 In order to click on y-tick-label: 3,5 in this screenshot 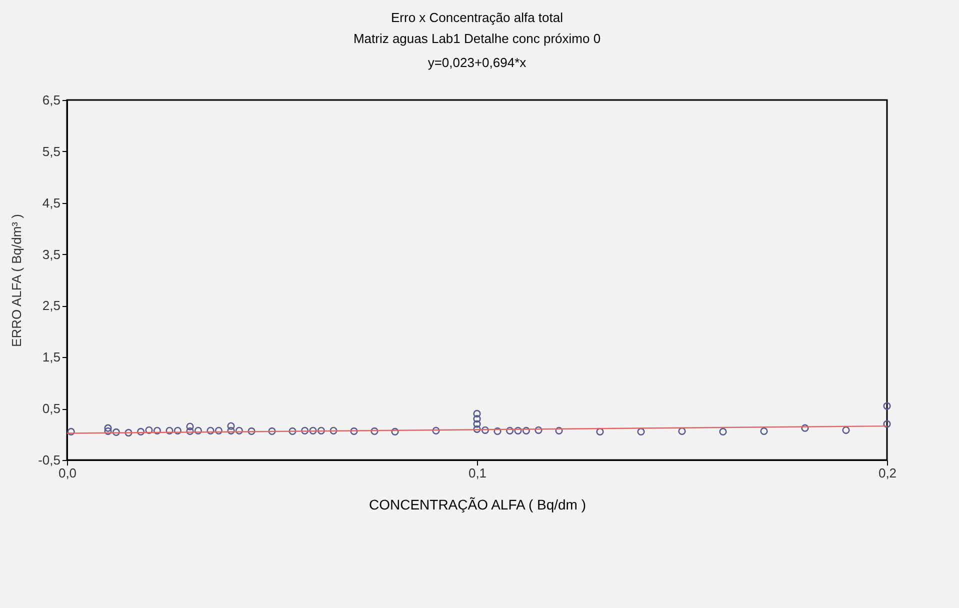, I will do `click(51, 254)`.